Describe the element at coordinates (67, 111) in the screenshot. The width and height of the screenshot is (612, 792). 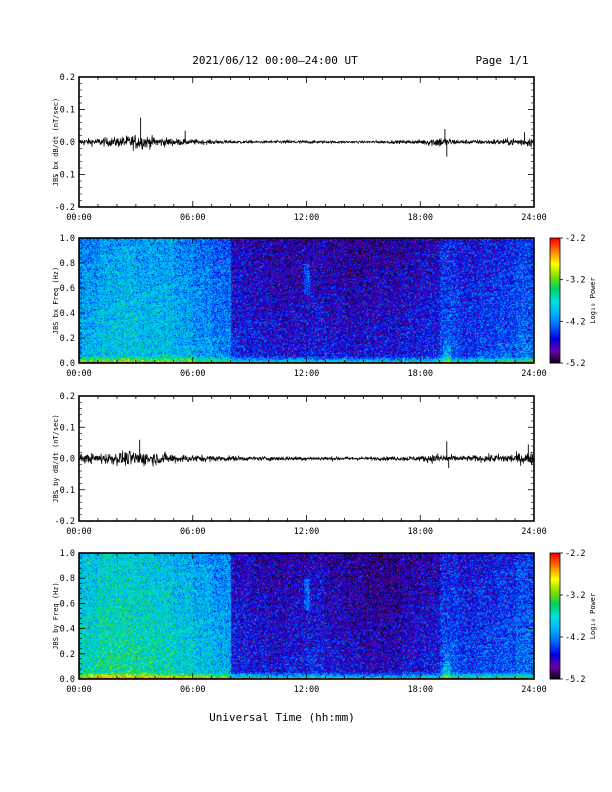
I see `y-tick-label: 0.1` at that location.